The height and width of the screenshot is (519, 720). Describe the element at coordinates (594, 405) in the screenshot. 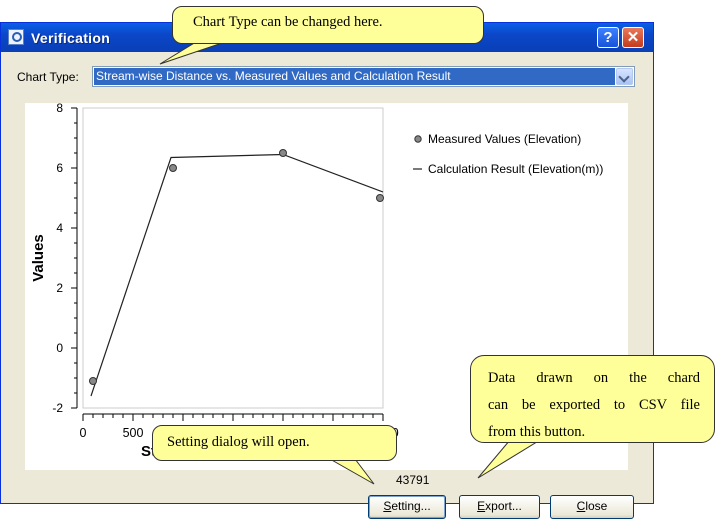

I see `callout-export-line-2: can be exported to CSV file` at that location.